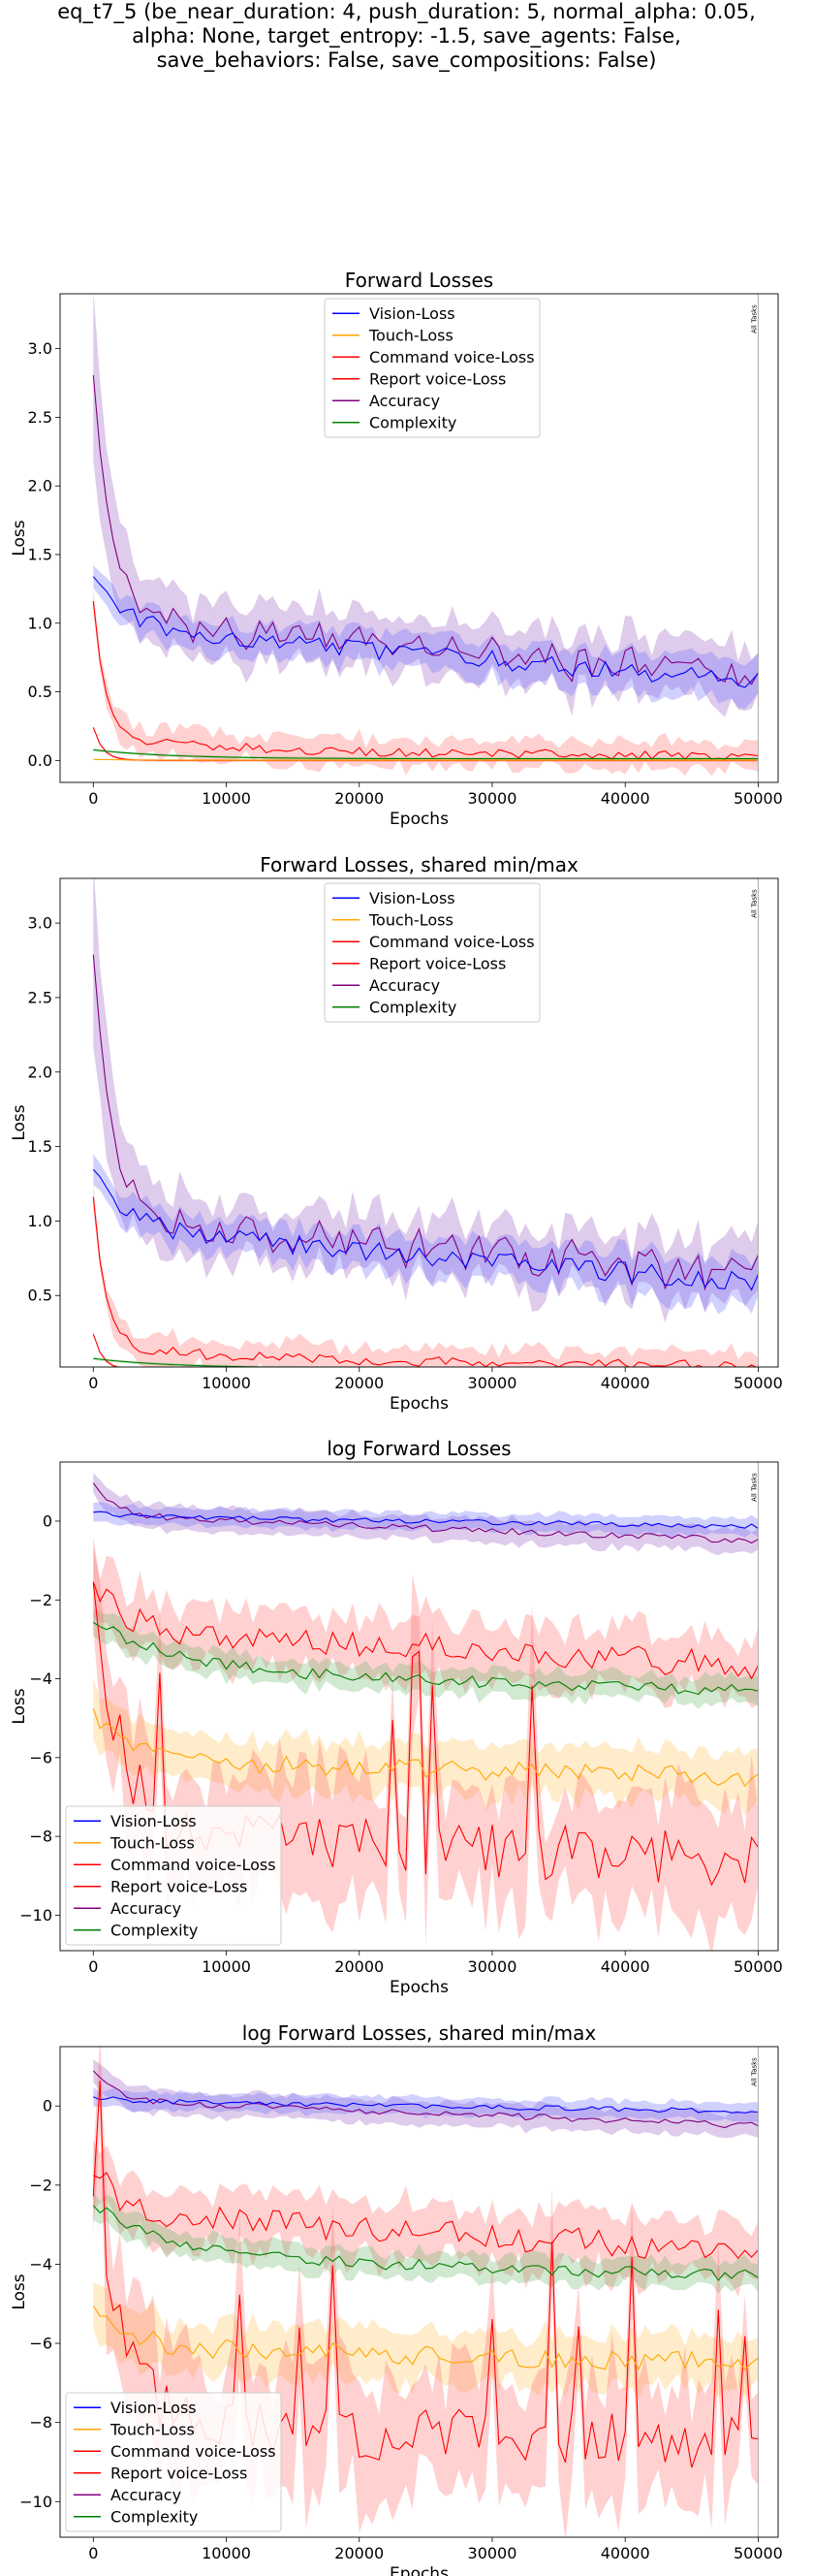  I want to click on vision-band, so click(426, 2104).